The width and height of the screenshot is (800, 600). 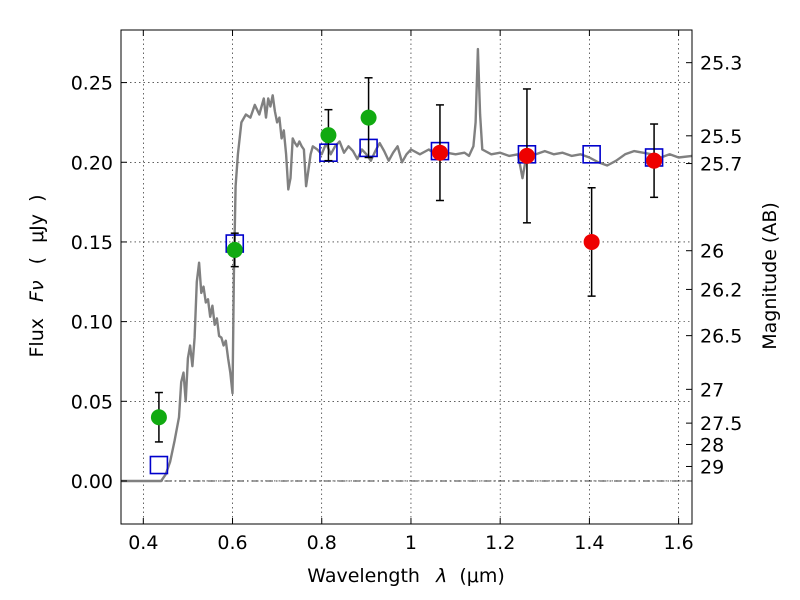 I want to click on y2-tick-label: 28, so click(x=712, y=445).